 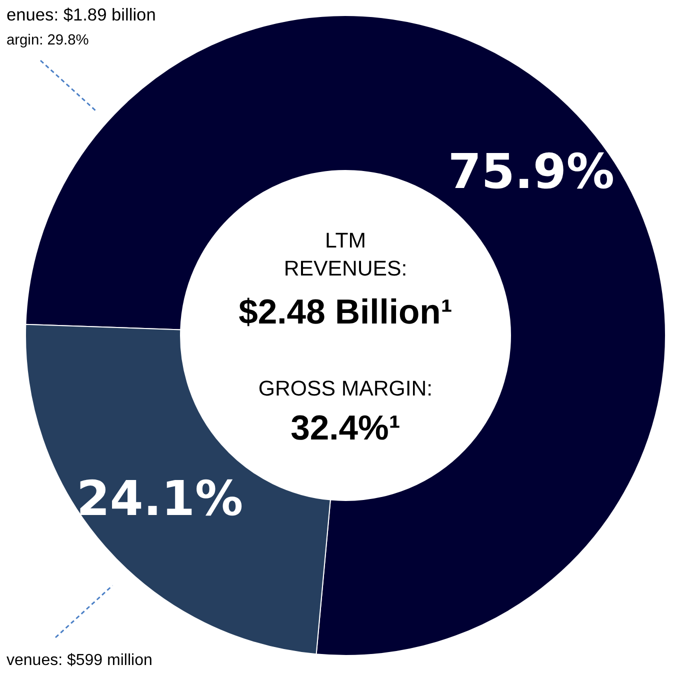 I want to click on text: REVENUES:, so click(x=346, y=268).